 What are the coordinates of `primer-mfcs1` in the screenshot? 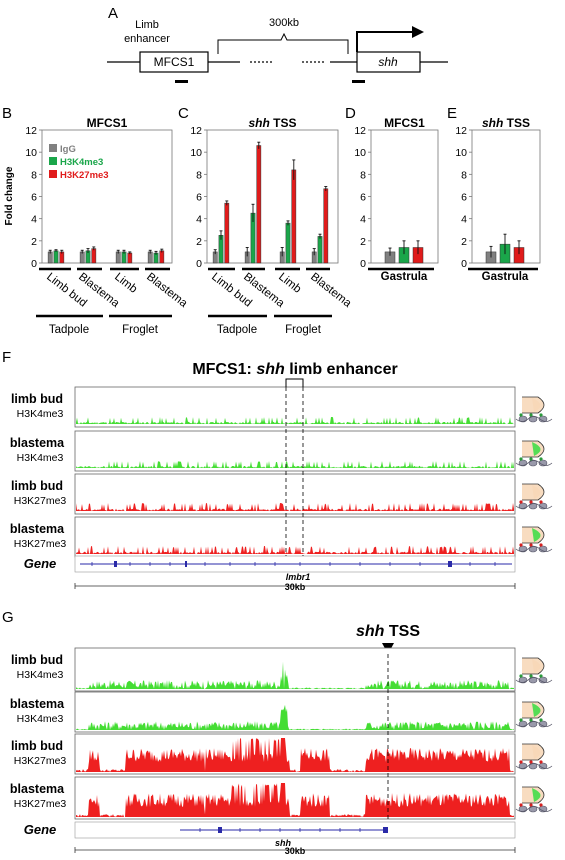 It's located at (181, 81).